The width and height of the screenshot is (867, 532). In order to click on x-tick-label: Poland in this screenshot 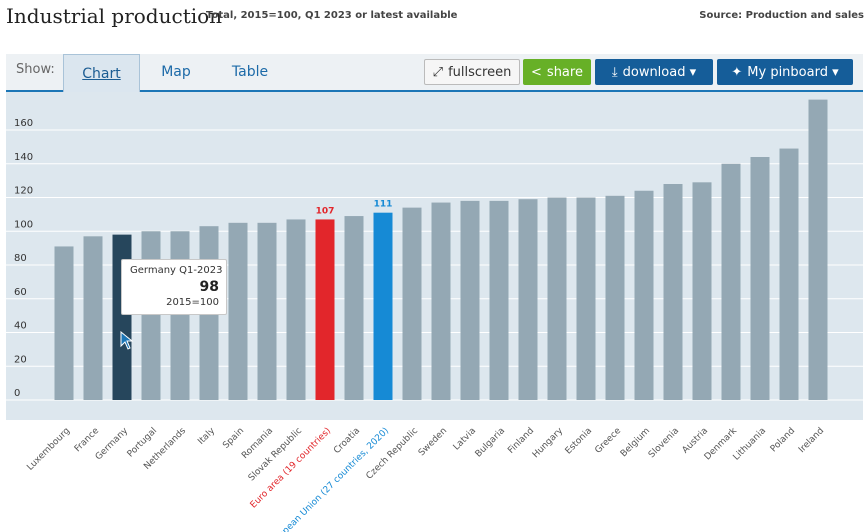, I will do `click(783, 440)`.